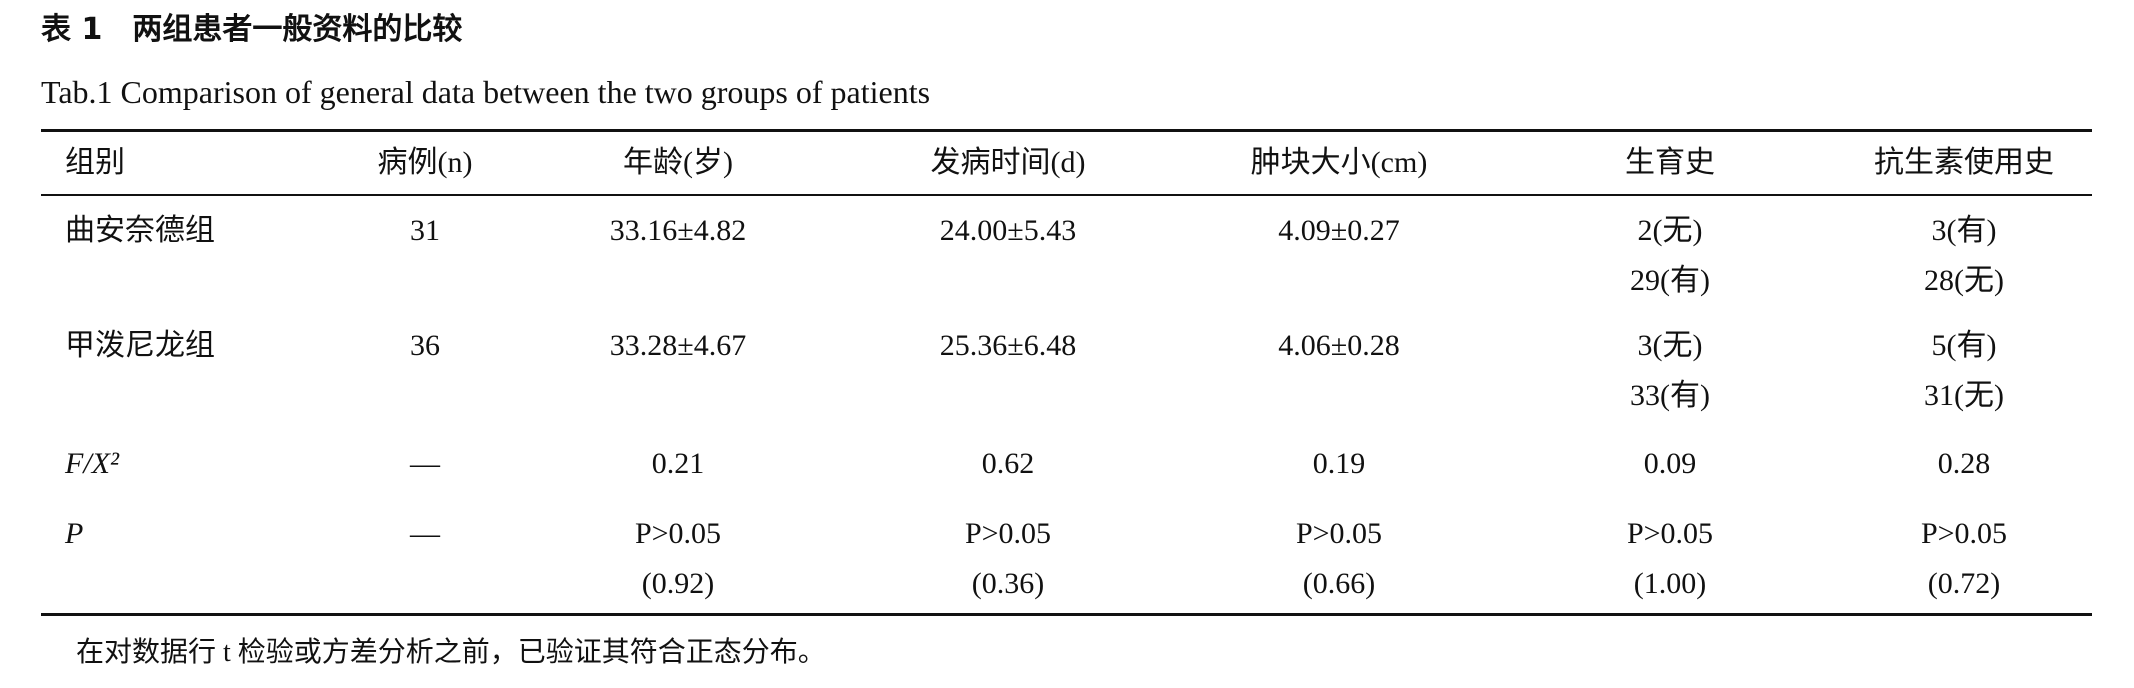 Image resolution: width=2134 pixels, height=688 pixels. Describe the element at coordinates (1964, 280) in the screenshot. I see `table-cell: 28(无)` at that location.